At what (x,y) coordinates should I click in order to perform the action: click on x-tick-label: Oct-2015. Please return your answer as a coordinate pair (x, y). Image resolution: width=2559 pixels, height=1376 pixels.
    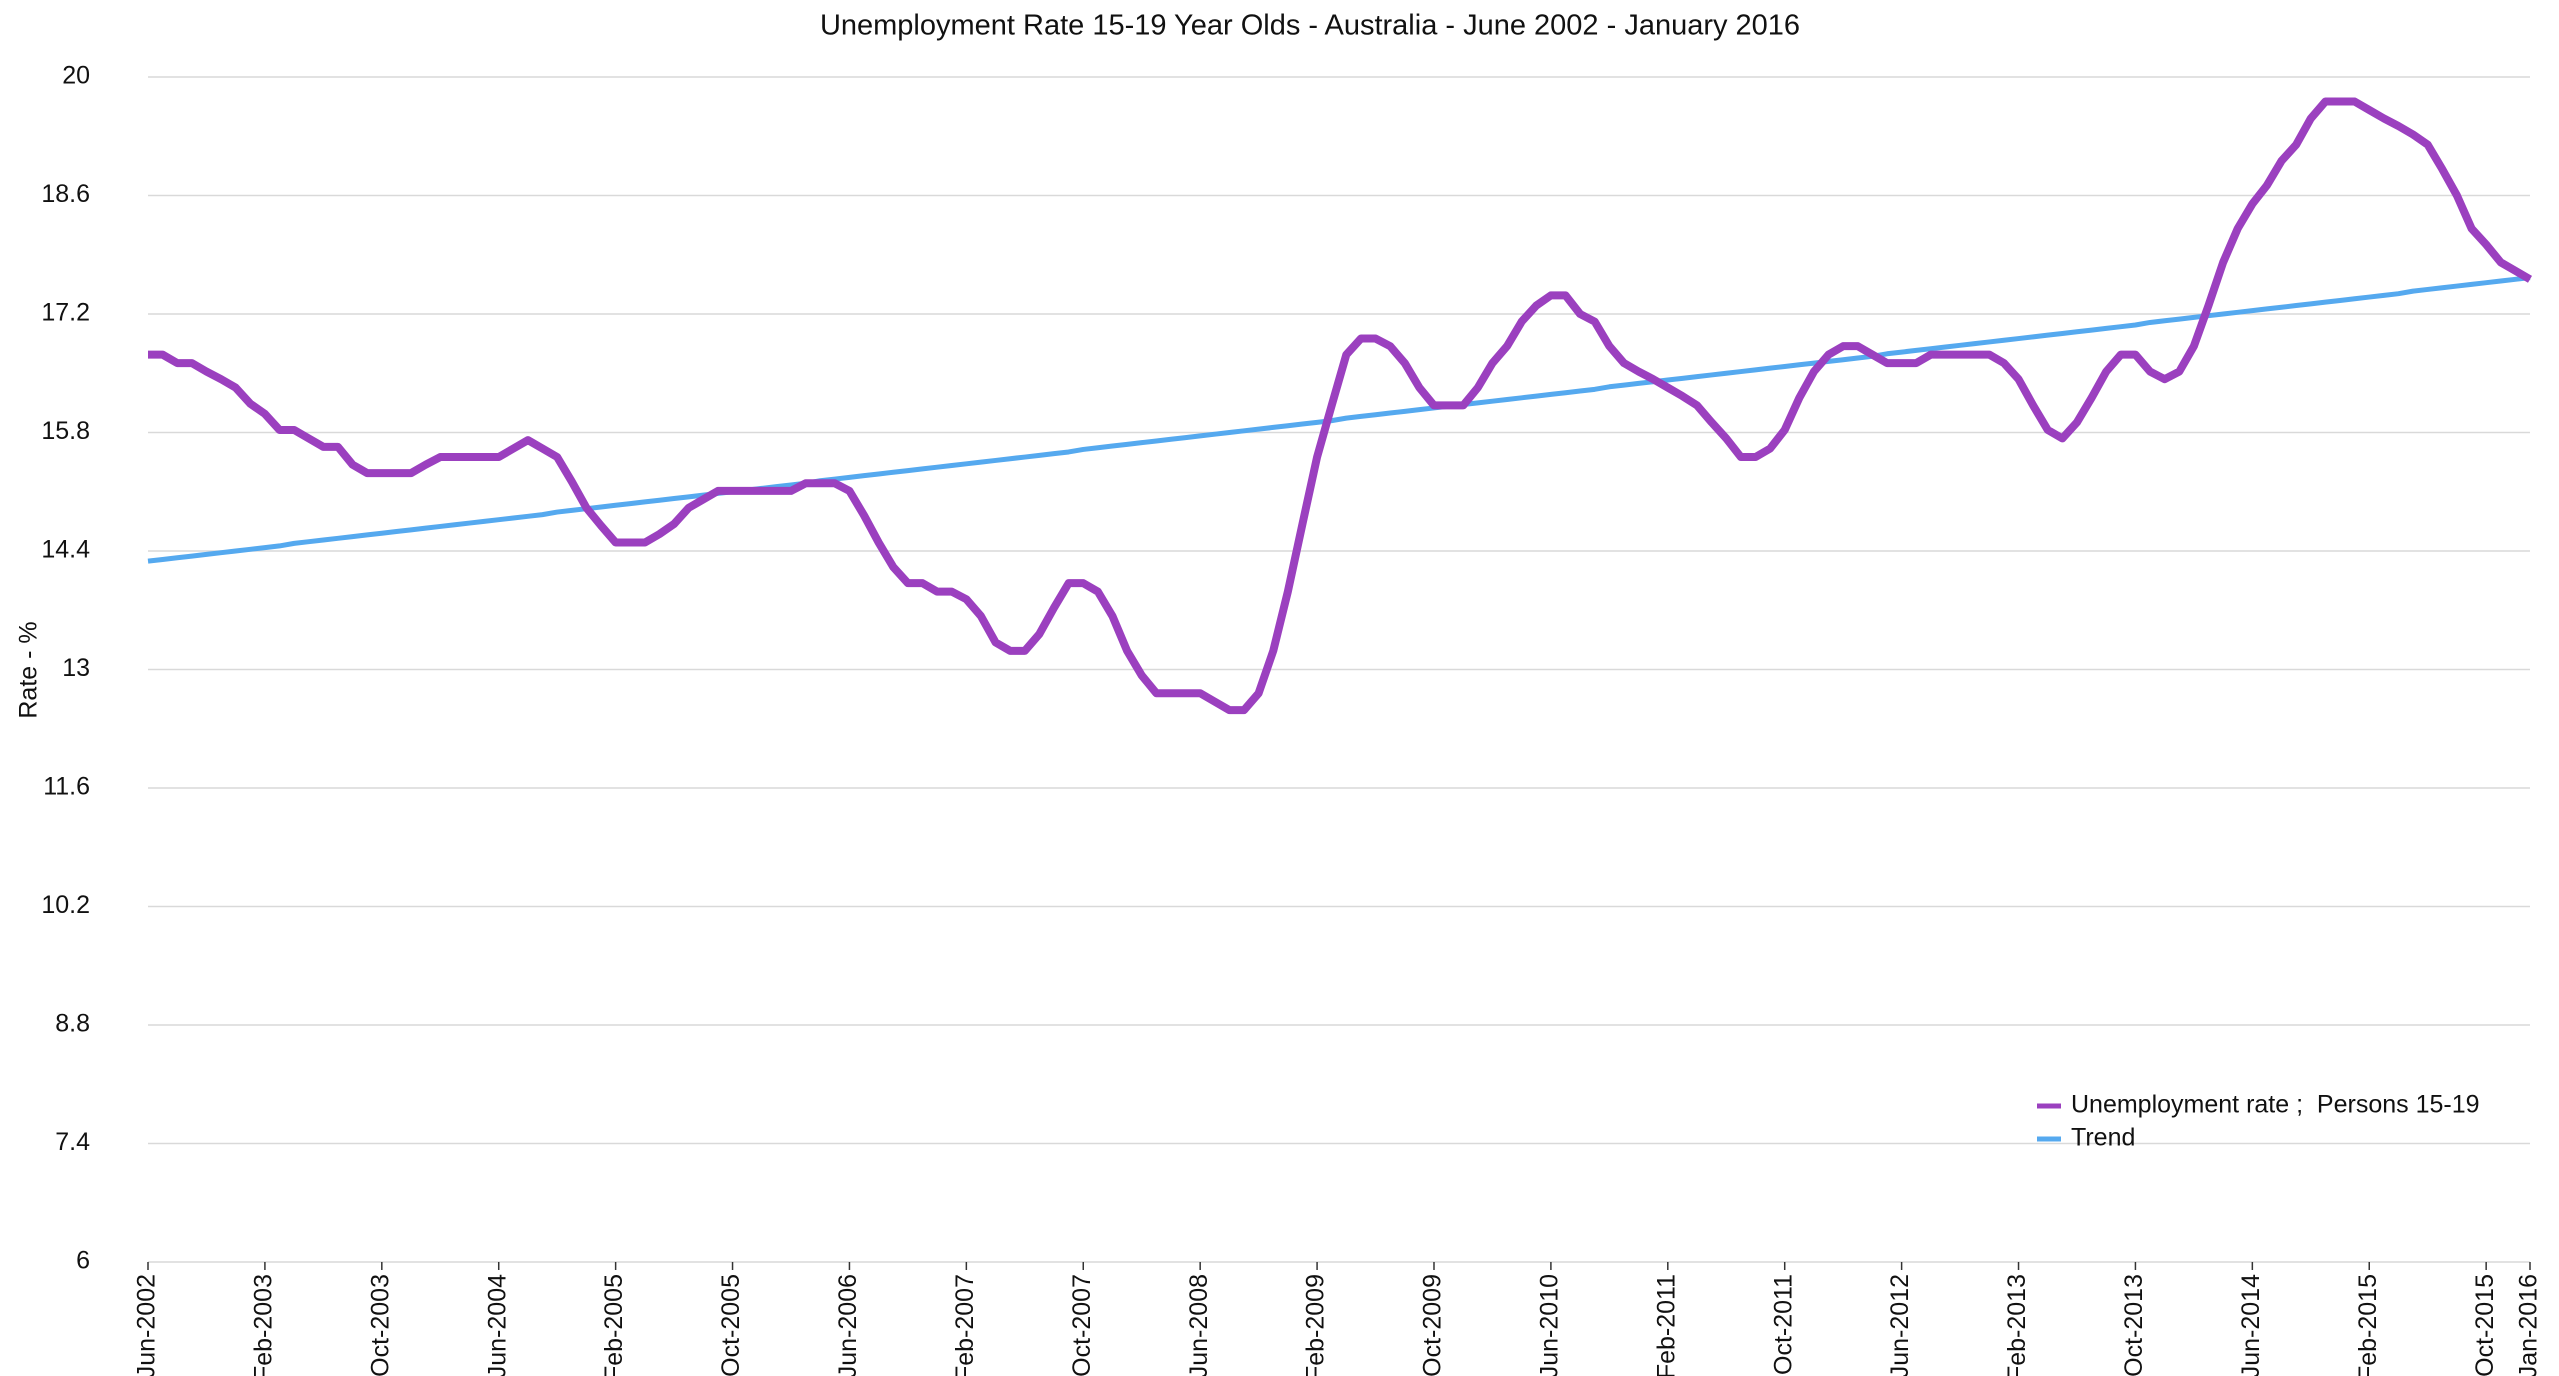
    Looking at the image, I should click on (2485, 1325).